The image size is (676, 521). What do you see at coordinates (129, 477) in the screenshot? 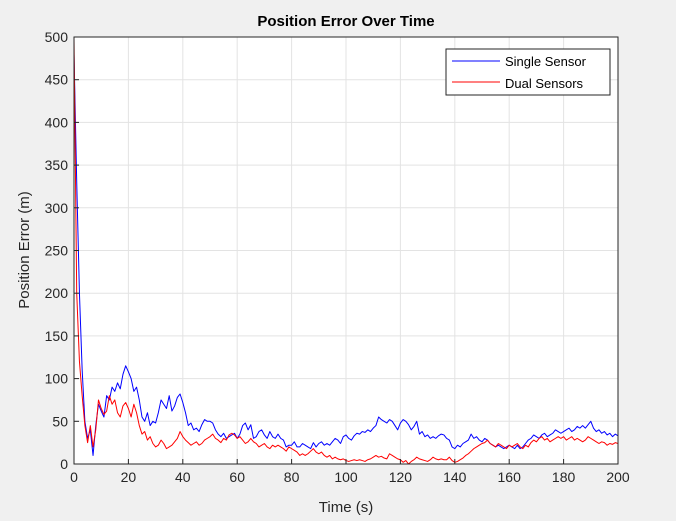
I see `x-tick-label: 20` at bounding box center [129, 477].